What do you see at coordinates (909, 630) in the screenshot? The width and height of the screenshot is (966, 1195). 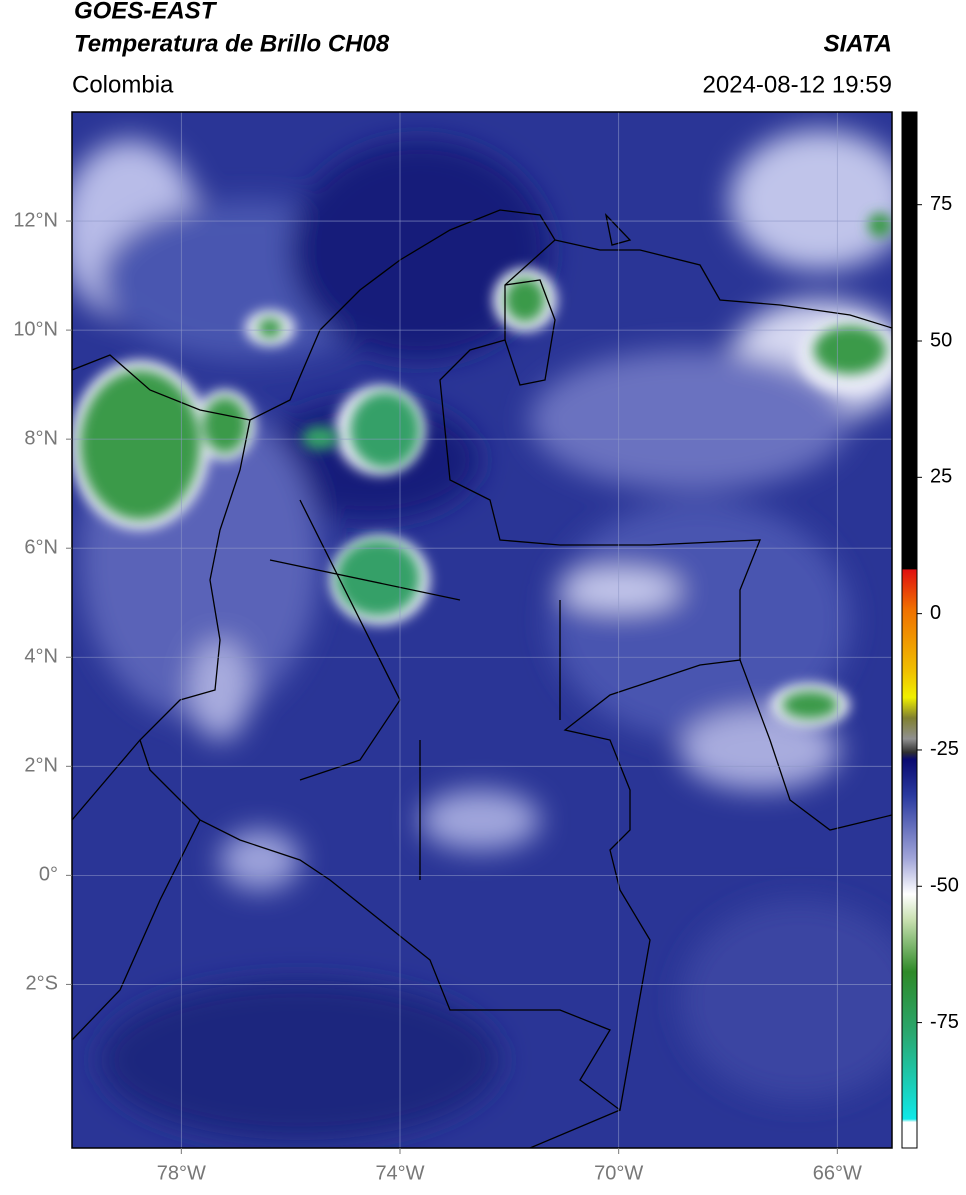 I see `colorbar` at bounding box center [909, 630].